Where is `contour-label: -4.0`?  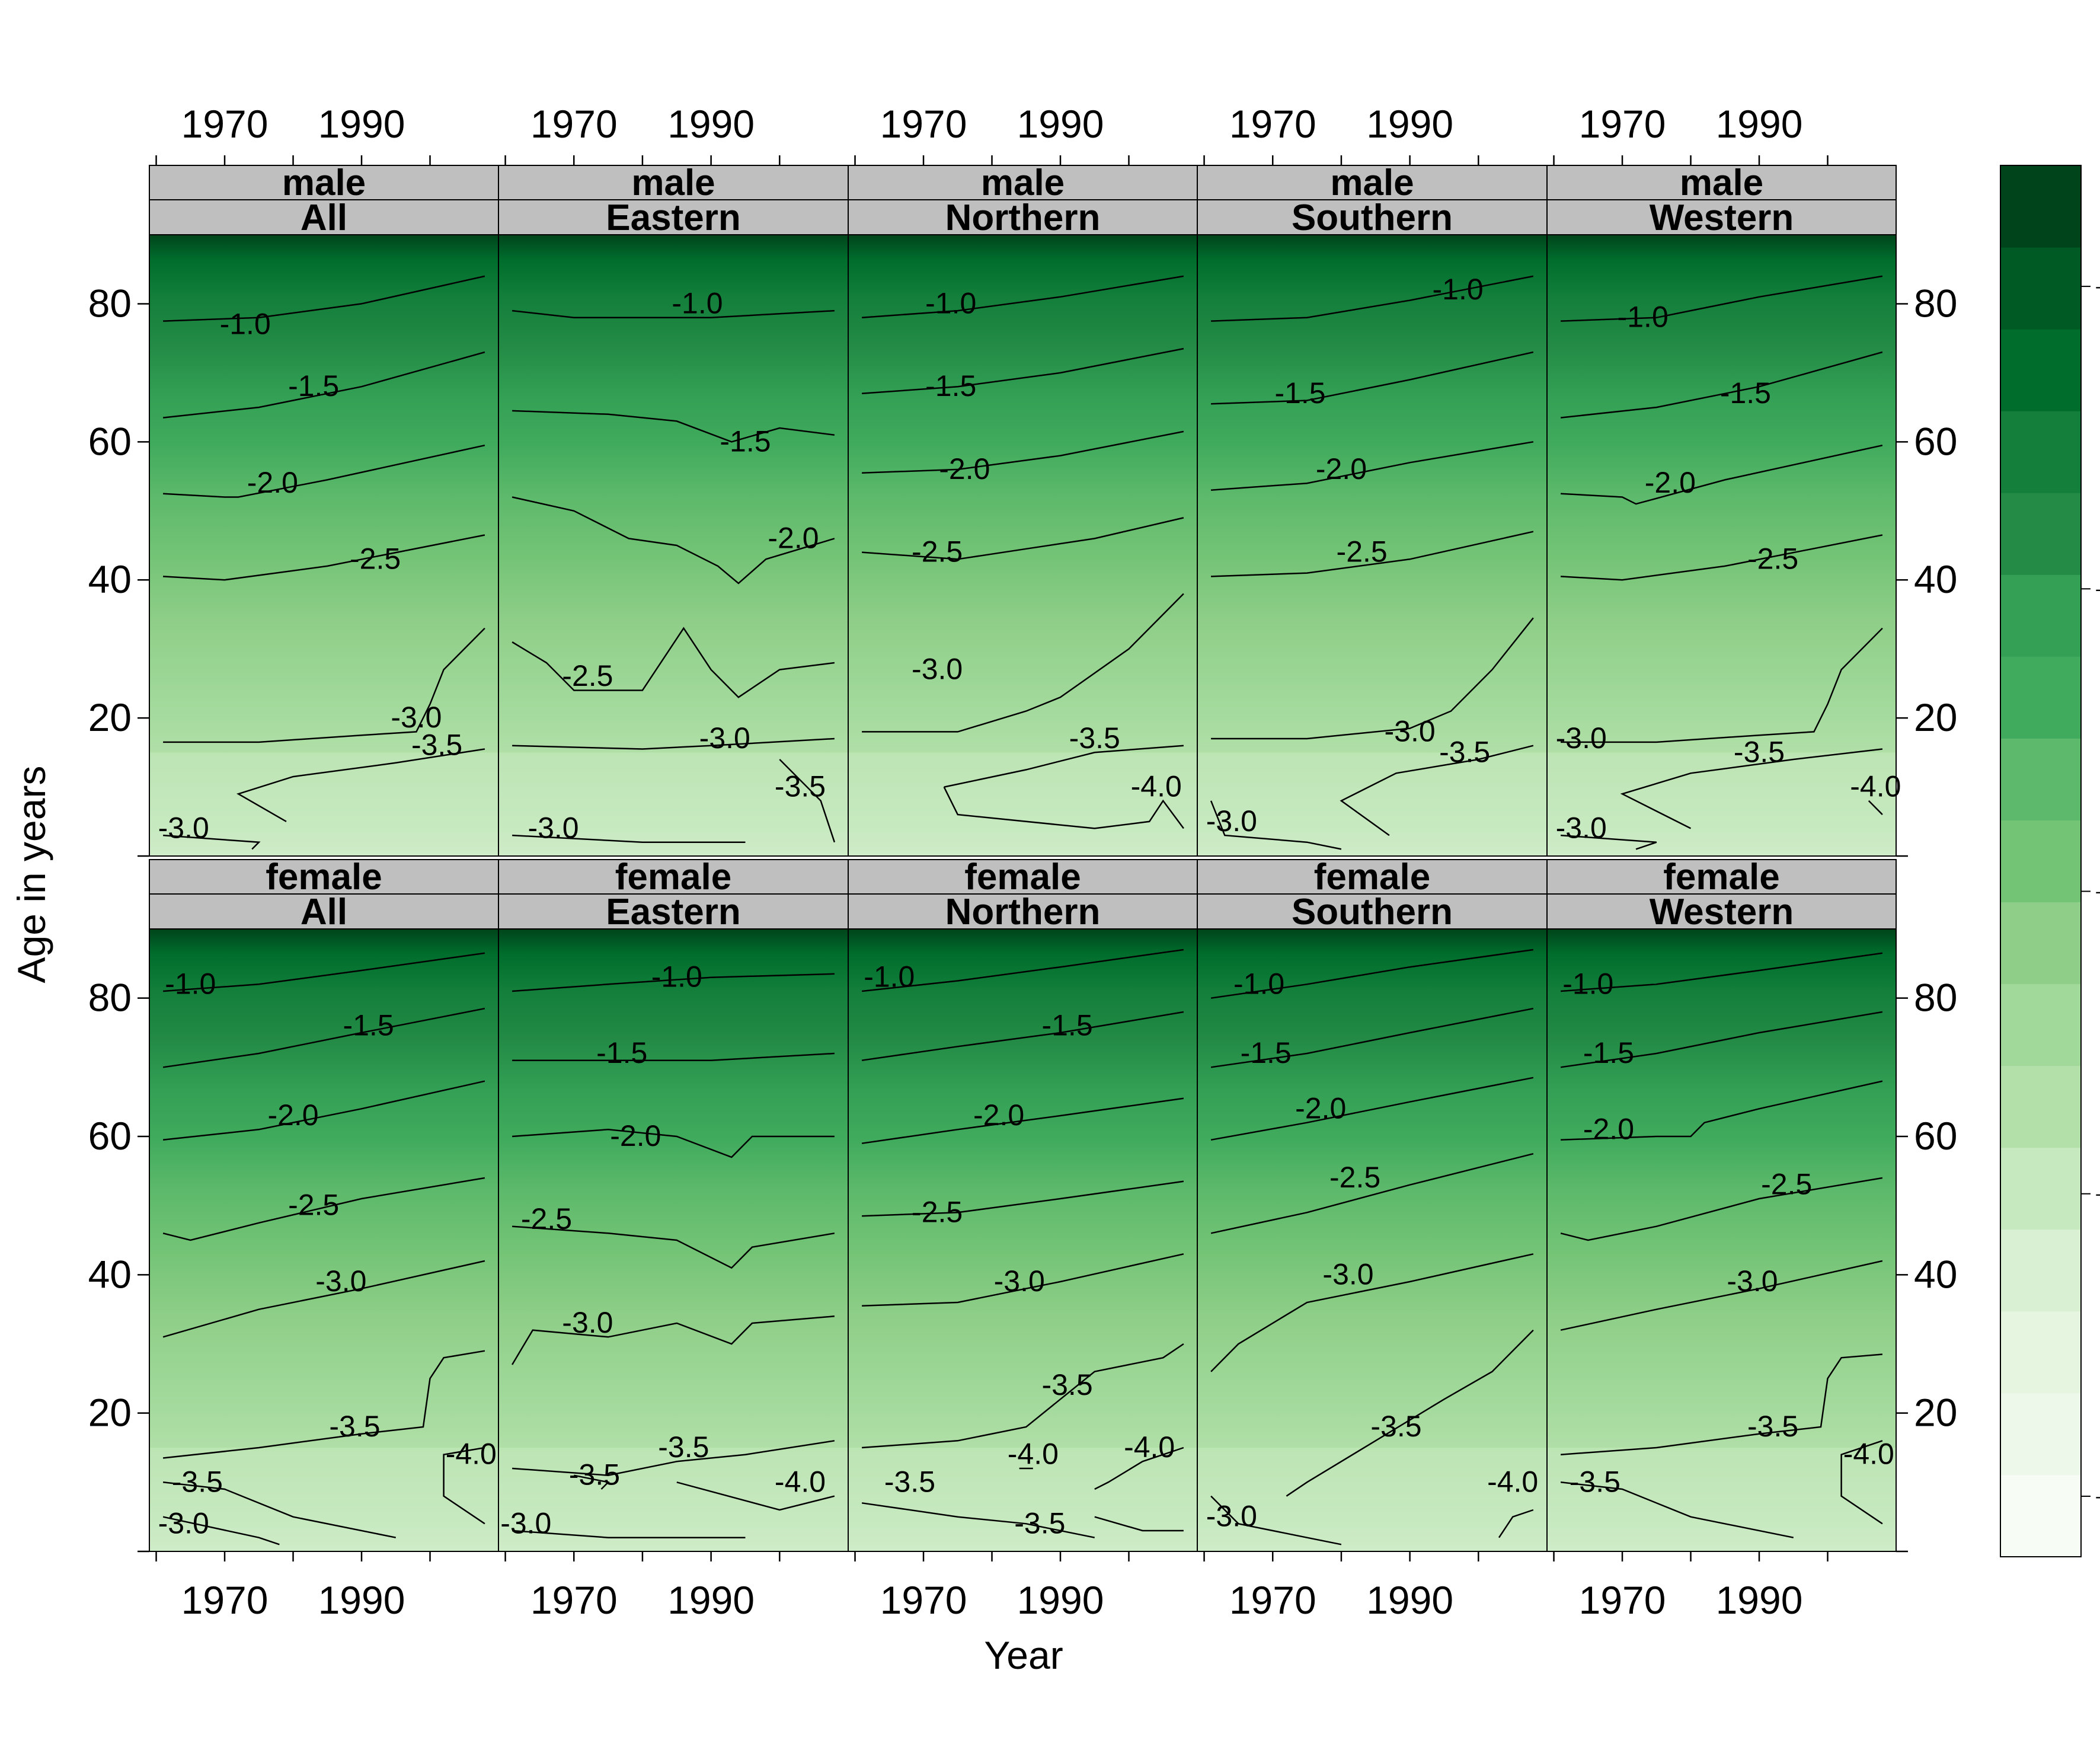
contour-label: -4.0 is located at coordinates (1156, 787).